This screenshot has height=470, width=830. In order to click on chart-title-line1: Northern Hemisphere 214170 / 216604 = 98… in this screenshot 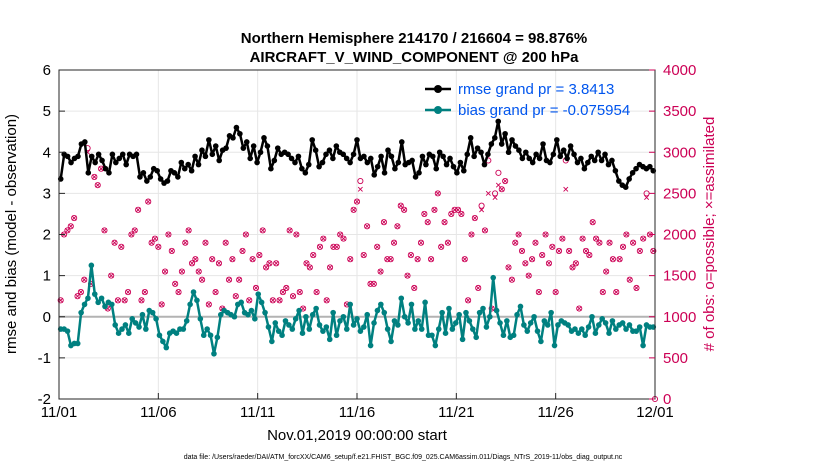, I will do `click(414, 38)`.